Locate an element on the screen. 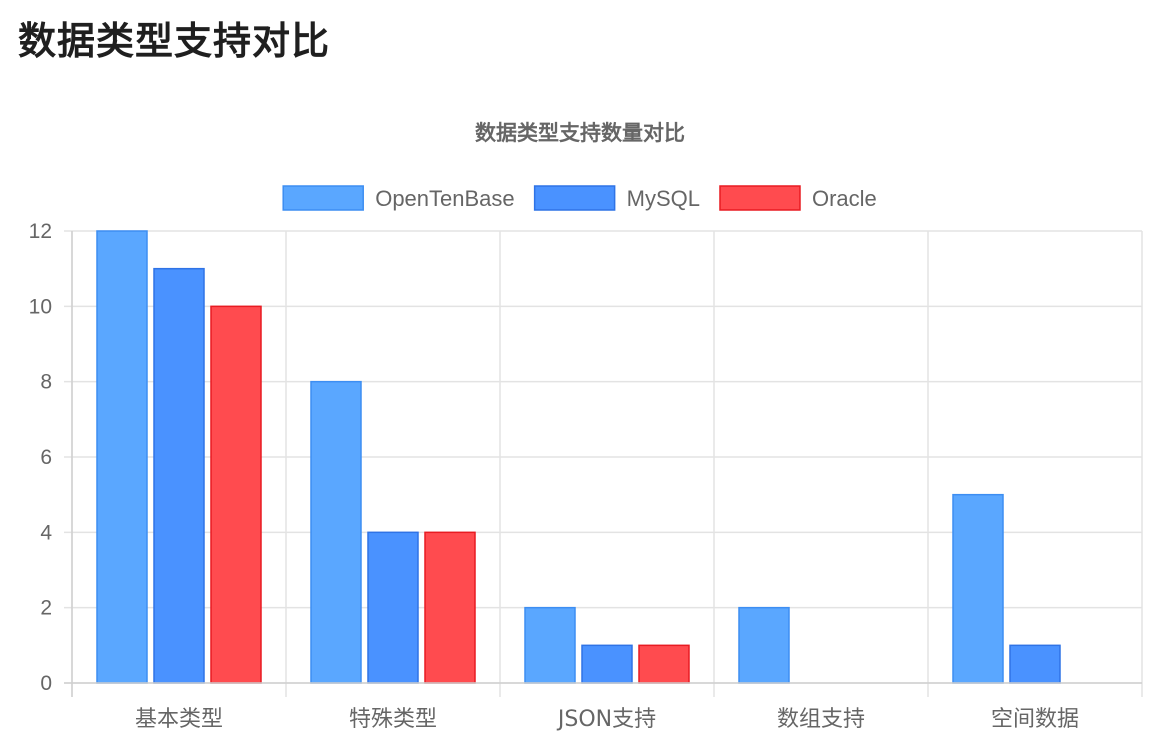  page-title: 数据类型支持对比 is located at coordinates (174, 41).